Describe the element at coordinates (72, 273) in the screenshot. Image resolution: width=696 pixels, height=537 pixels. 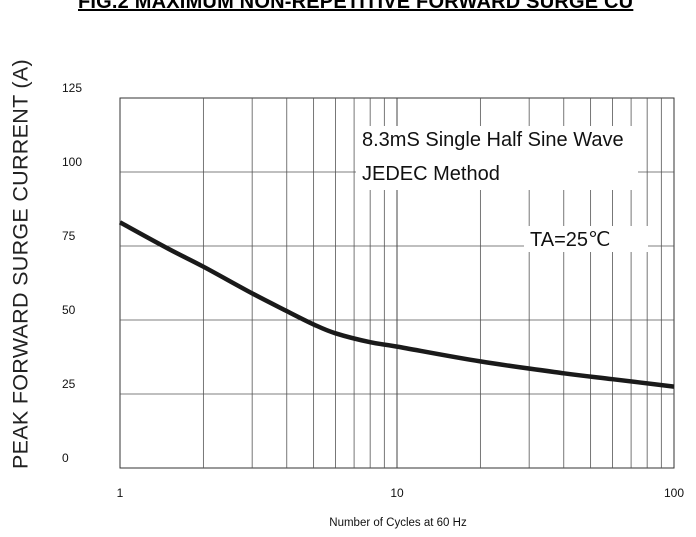
I see `y-tick-labels: 125 100 75 50 25 0` at that location.